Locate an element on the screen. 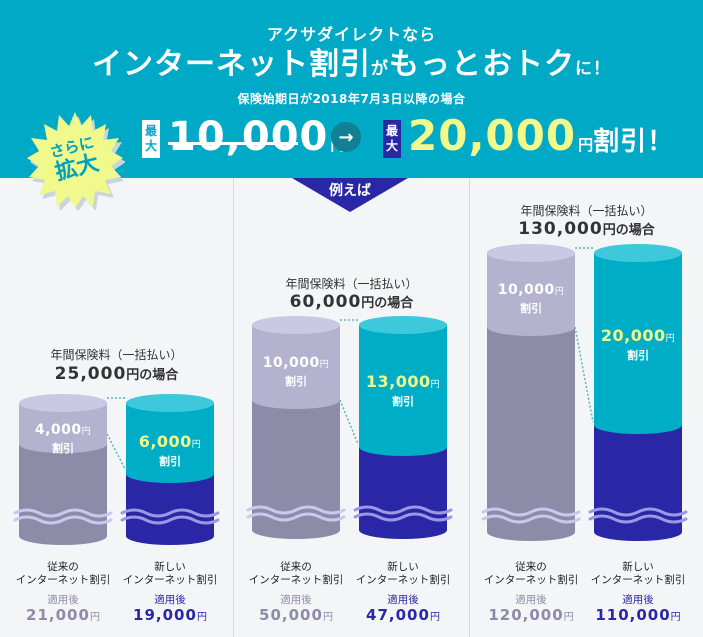  example-tab-triangle is located at coordinates (350, 195).